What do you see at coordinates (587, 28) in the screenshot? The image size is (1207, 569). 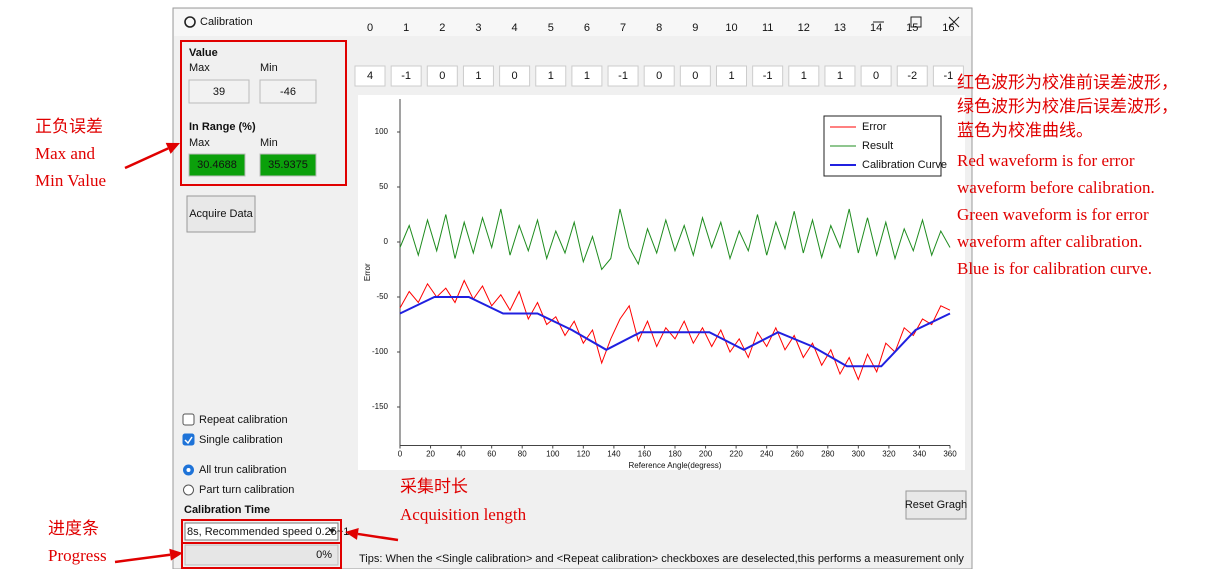 I see `table-index: 6` at bounding box center [587, 28].